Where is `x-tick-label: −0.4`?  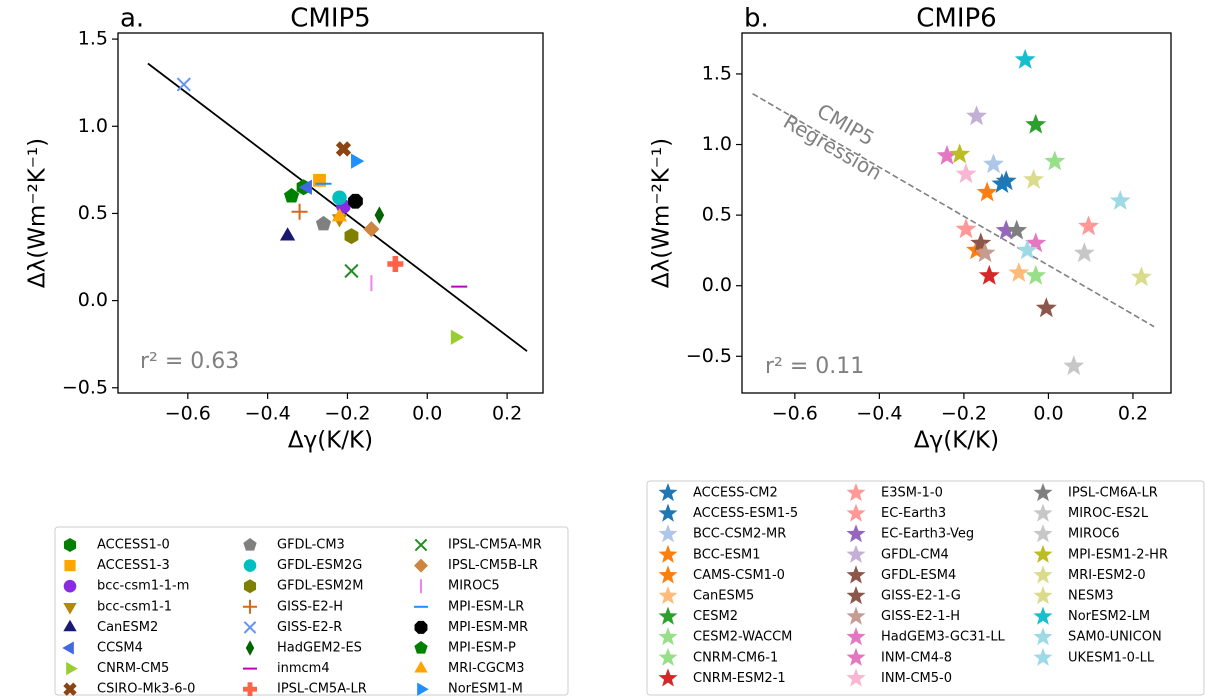
x-tick-label: −0.4 is located at coordinates (879, 414).